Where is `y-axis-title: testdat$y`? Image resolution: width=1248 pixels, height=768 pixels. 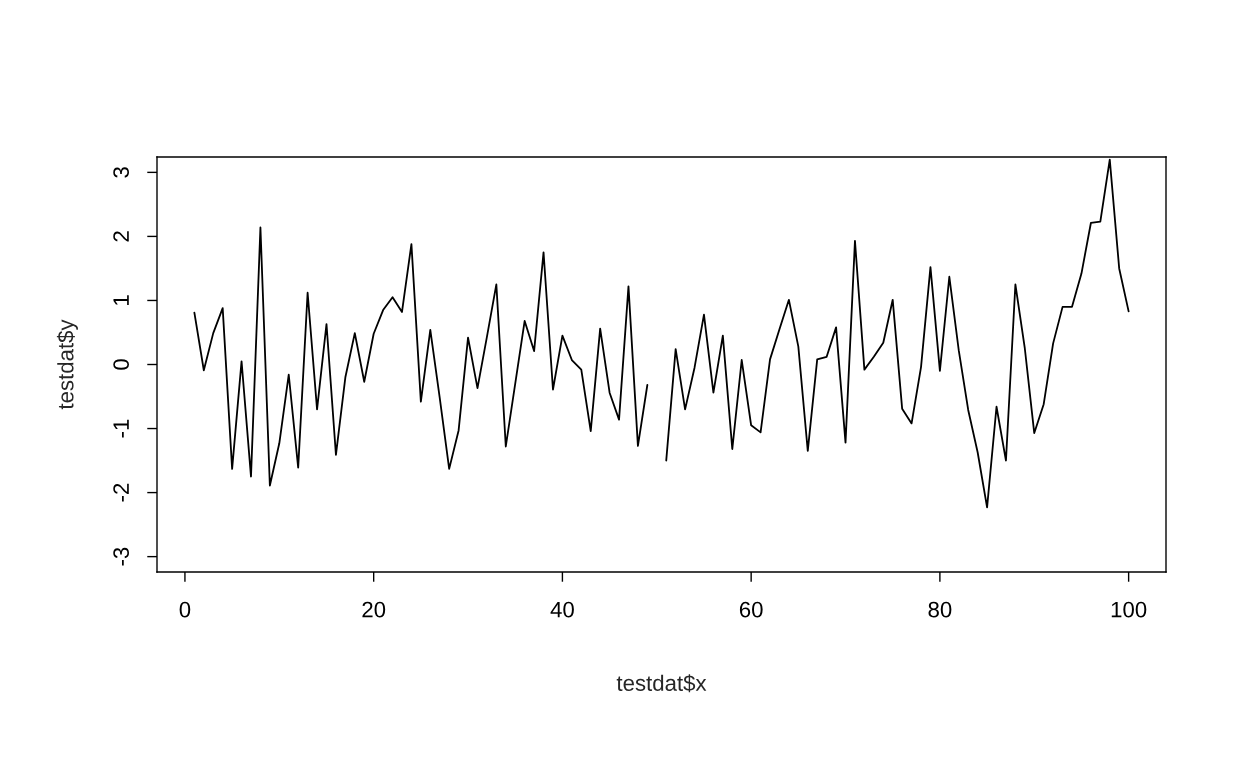
y-axis-title: testdat$y is located at coordinates (67, 364).